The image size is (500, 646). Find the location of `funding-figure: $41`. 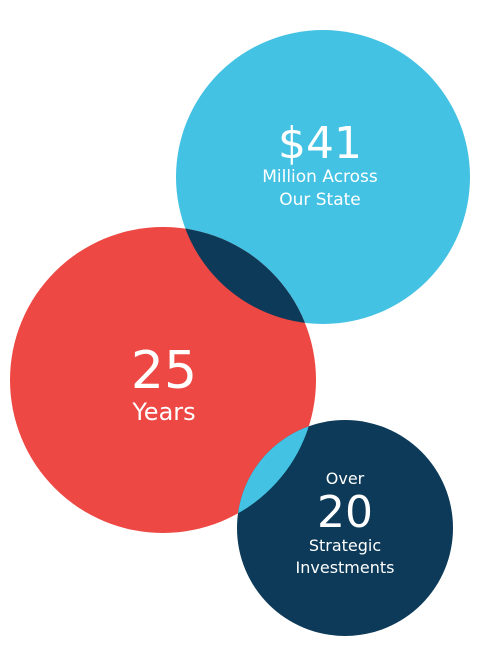

funding-figure: $41 is located at coordinates (320, 143).